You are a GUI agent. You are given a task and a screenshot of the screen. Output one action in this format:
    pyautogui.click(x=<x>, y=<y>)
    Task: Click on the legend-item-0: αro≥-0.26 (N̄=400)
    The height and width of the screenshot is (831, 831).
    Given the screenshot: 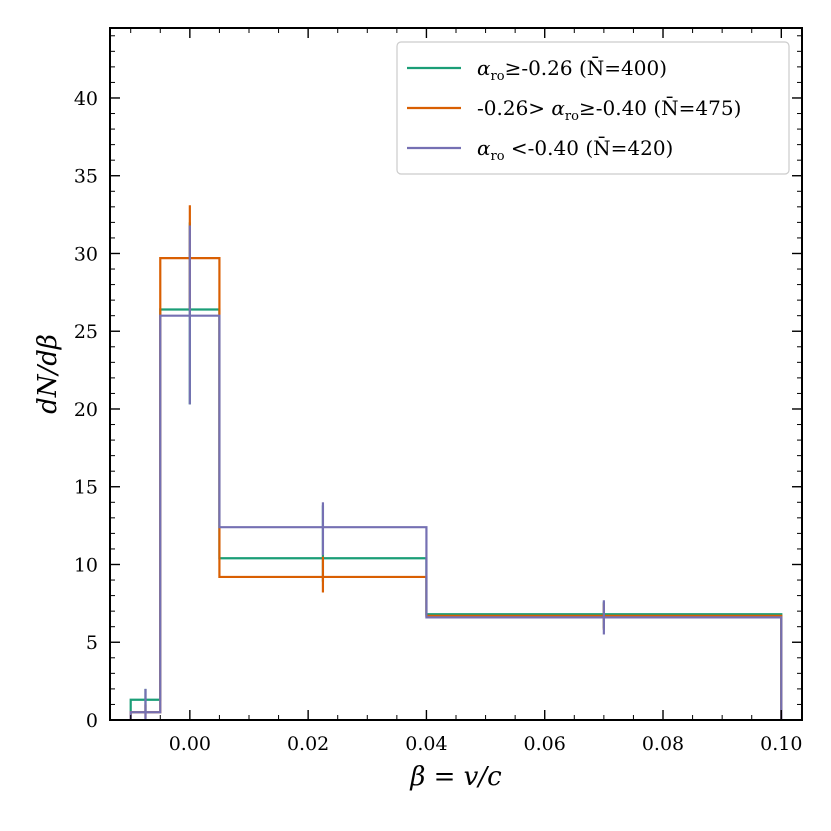 What is the action you would take?
    pyautogui.click(x=537, y=69)
    